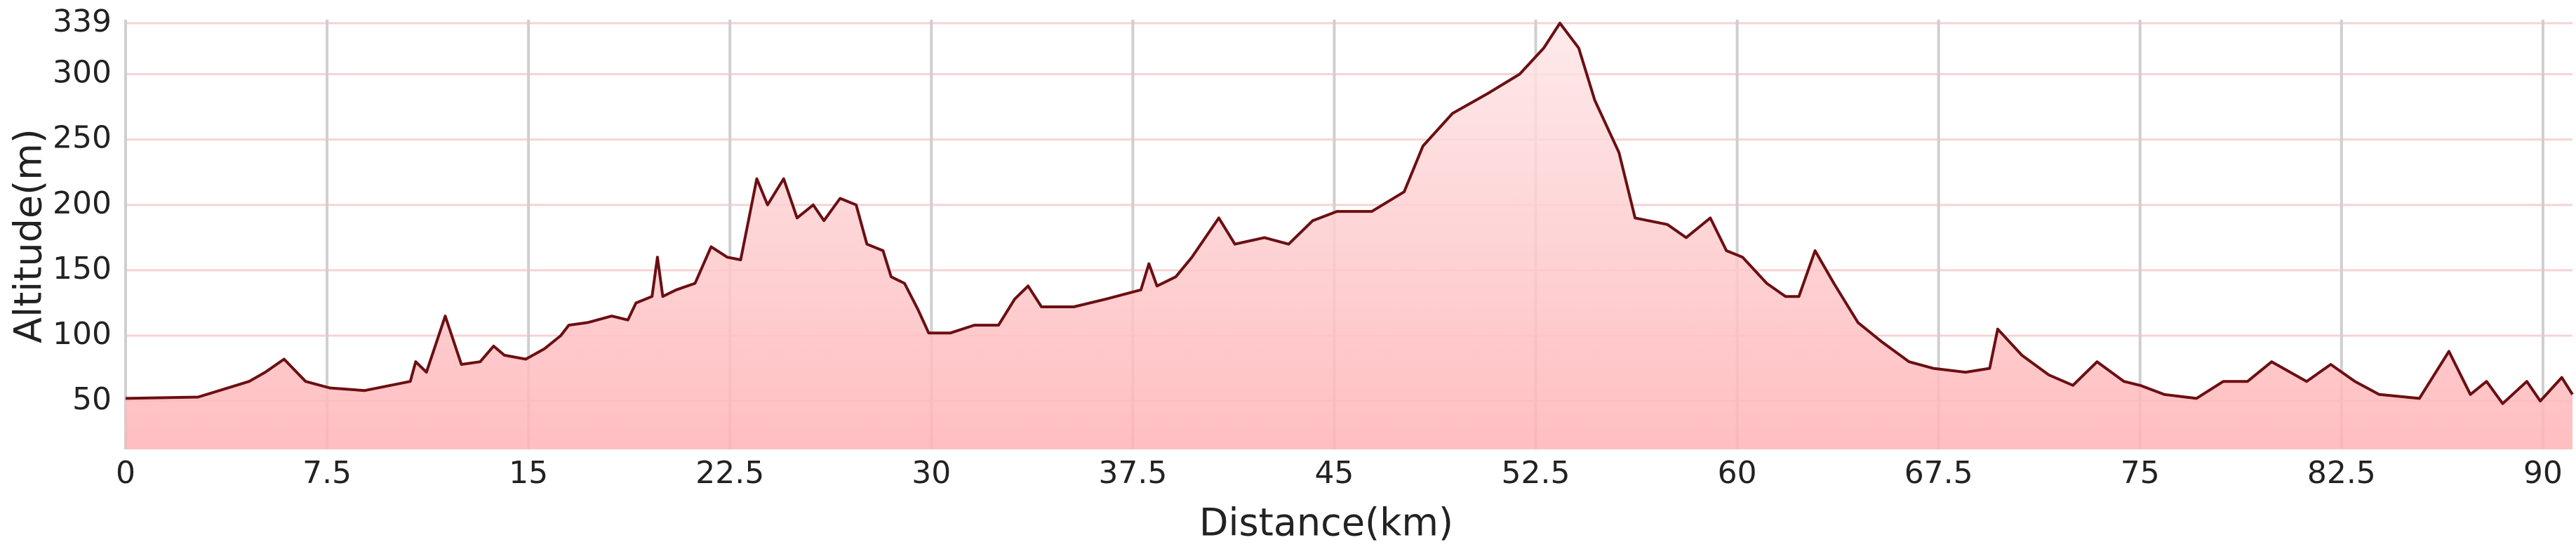 The height and width of the screenshot is (554, 2576). I want to click on y-tick-label: 100, so click(82, 334).